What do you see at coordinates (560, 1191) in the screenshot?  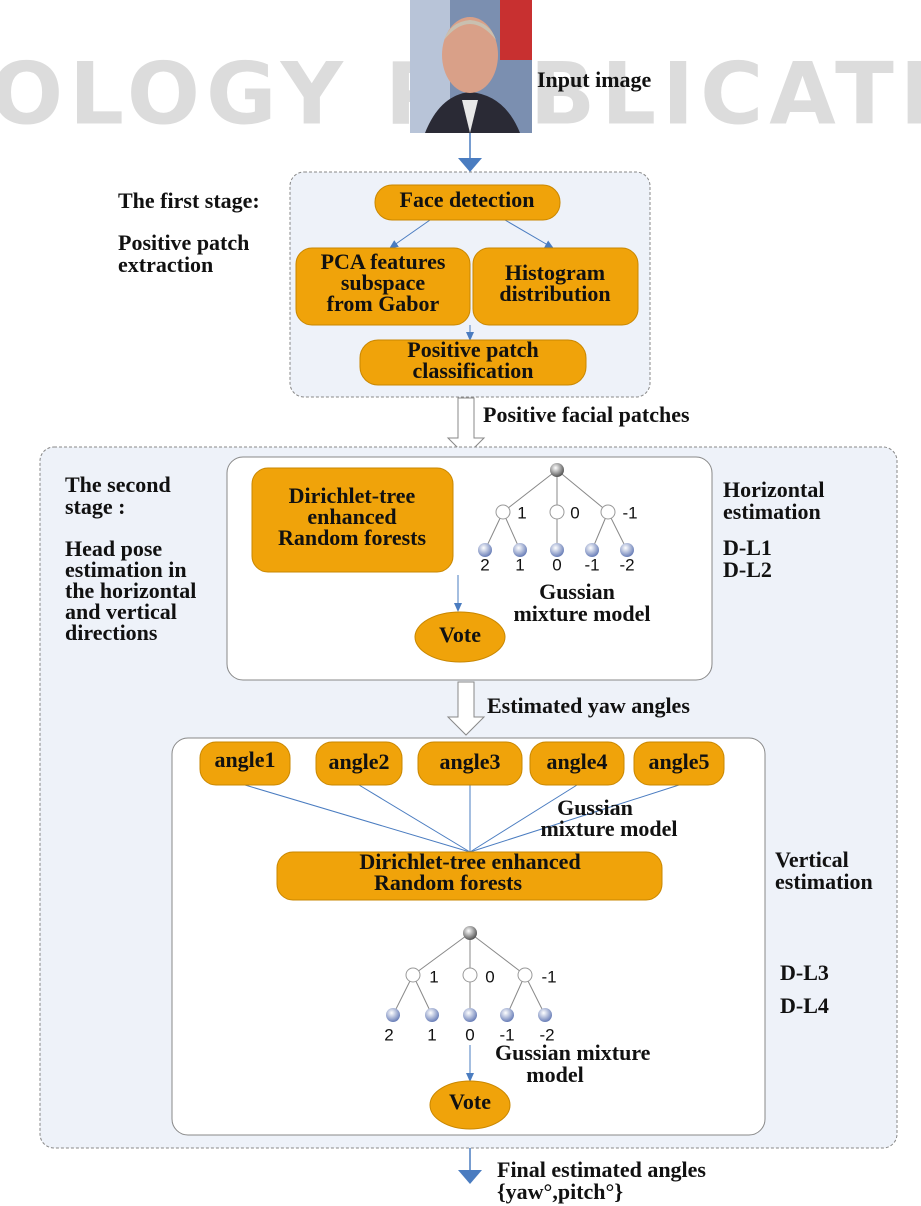 I see `output-label: {yaw°,pitch°}` at bounding box center [560, 1191].